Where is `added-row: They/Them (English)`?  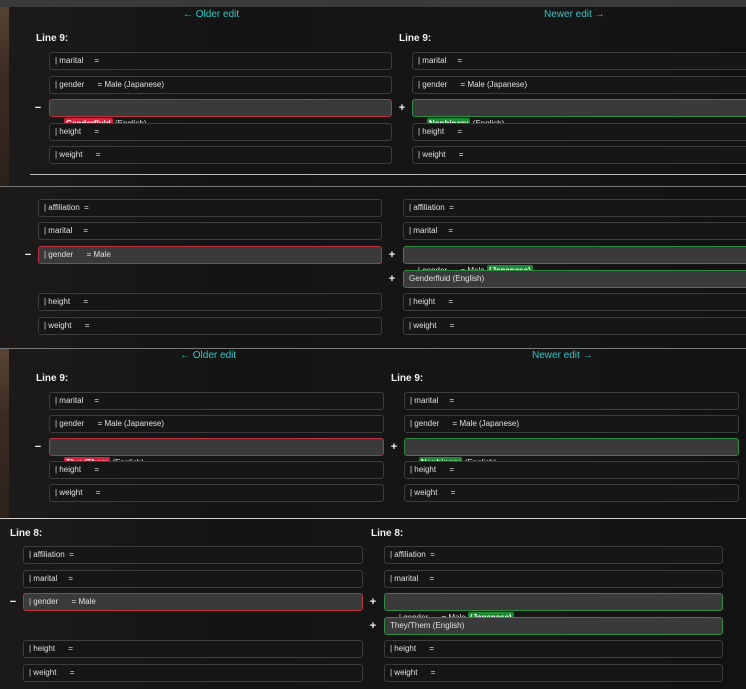 added-row: They/Them (English) is located at coordinates (553, 626).